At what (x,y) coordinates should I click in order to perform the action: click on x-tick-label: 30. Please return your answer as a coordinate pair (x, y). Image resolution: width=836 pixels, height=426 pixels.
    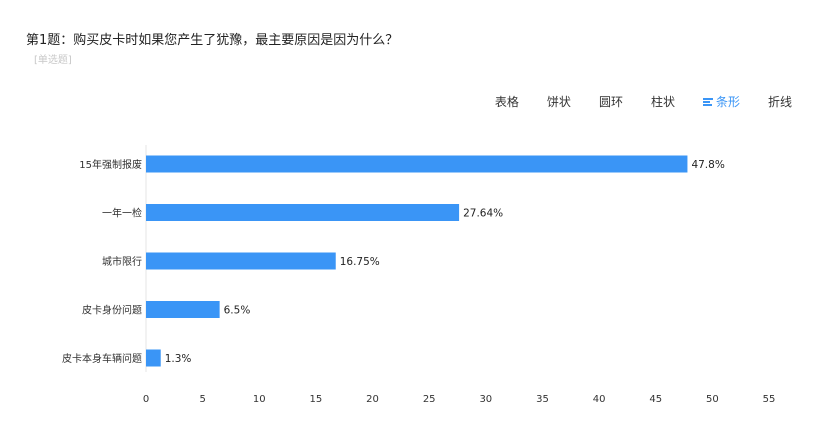
    Looking at the image, I should click on (485, 399).